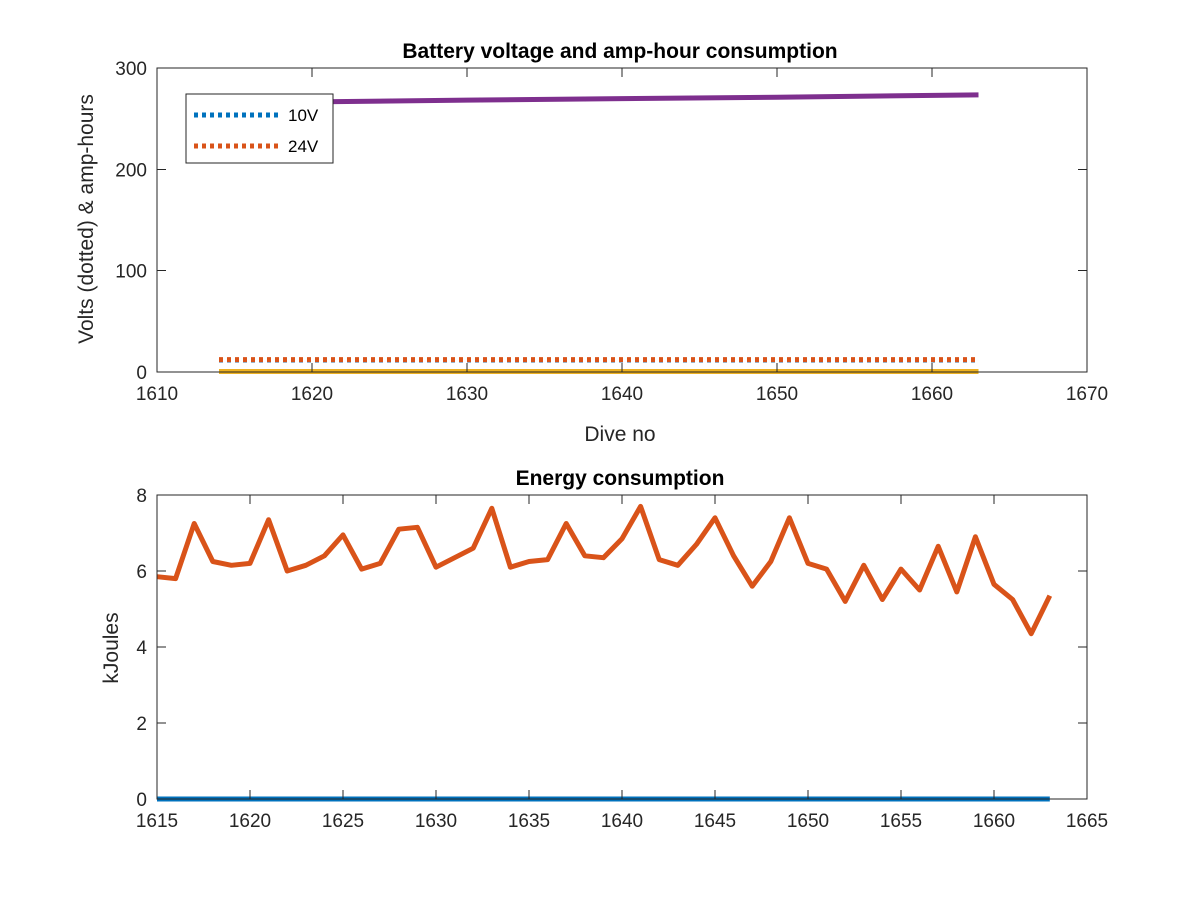 The image size is (1200, 900). I want to click on energy-x-tick-label: 1615, so click(157, 821).